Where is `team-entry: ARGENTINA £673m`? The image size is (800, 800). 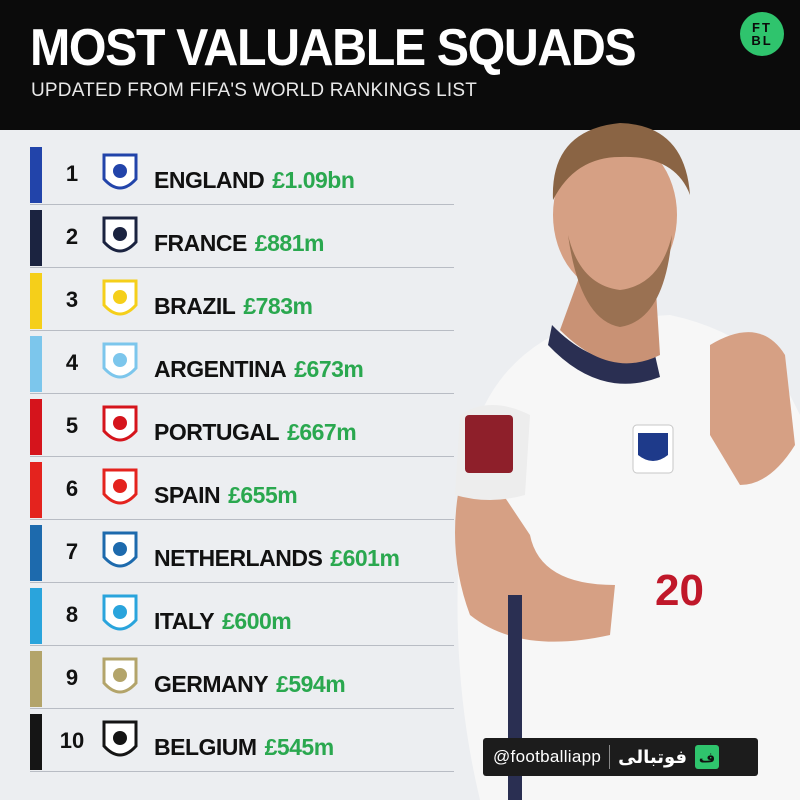 team-entry: ARGENTINA £673m is located at coordinates (259, 369).